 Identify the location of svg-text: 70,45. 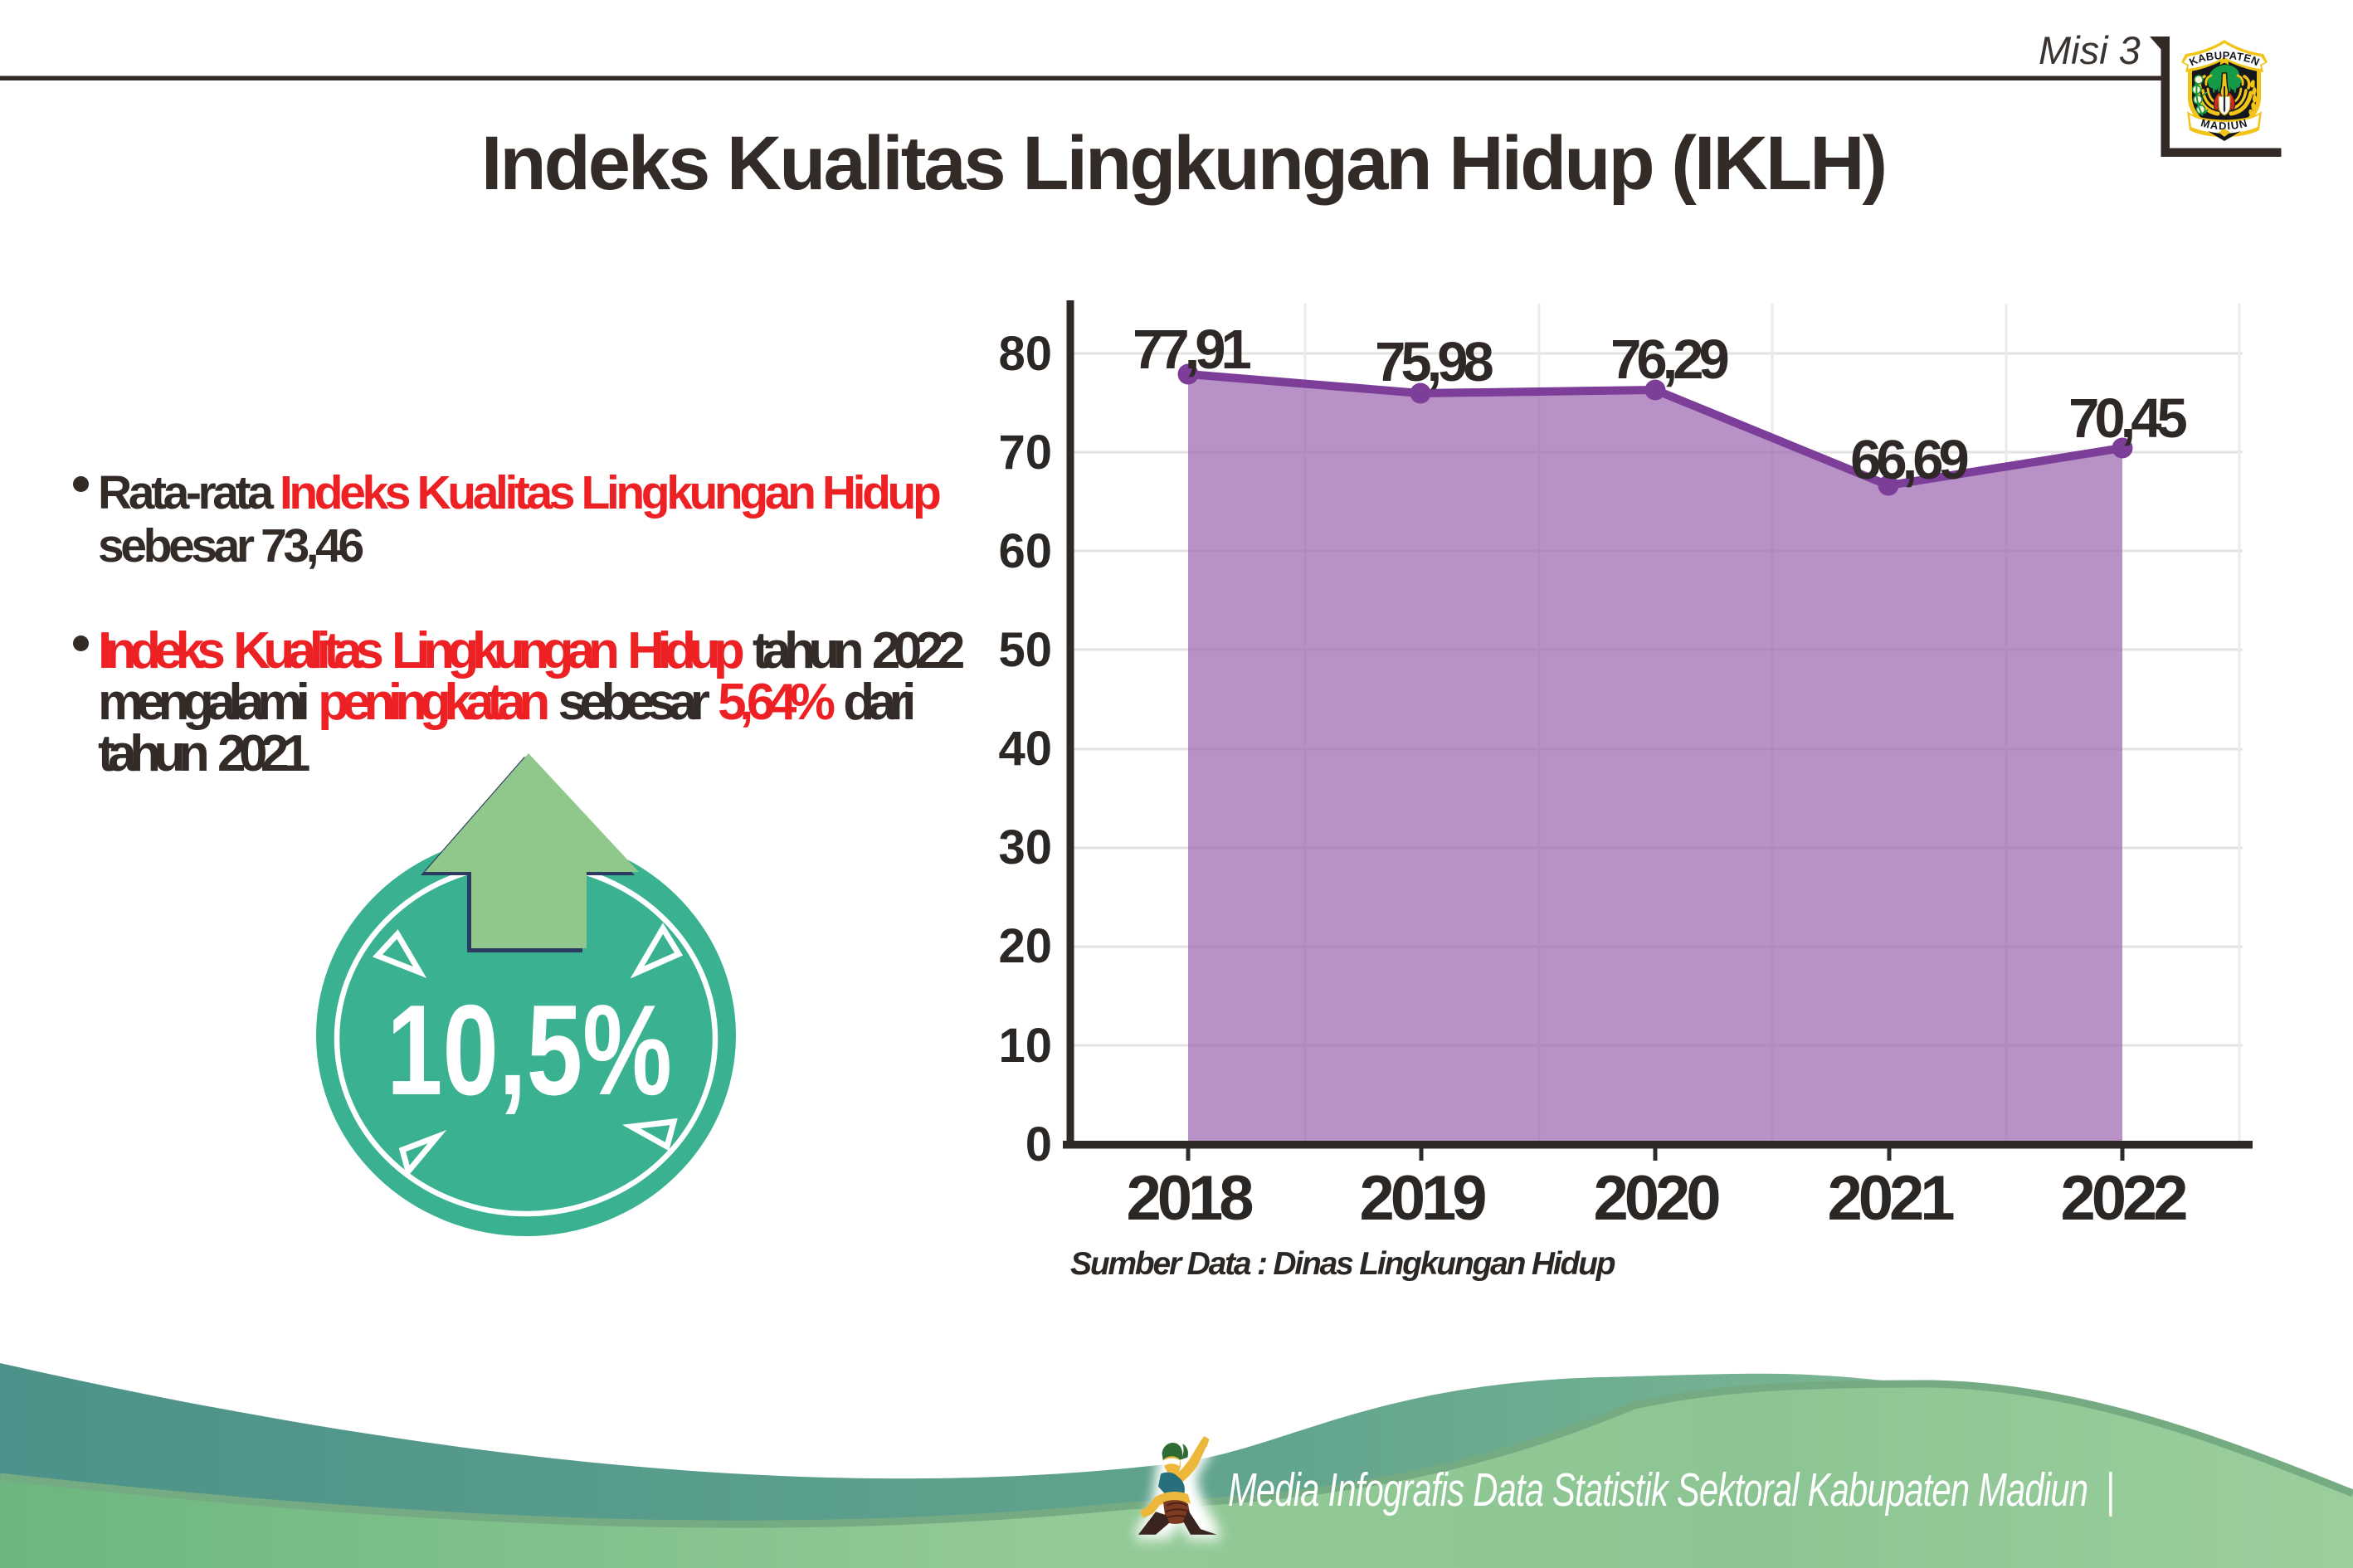
(2127, 418).